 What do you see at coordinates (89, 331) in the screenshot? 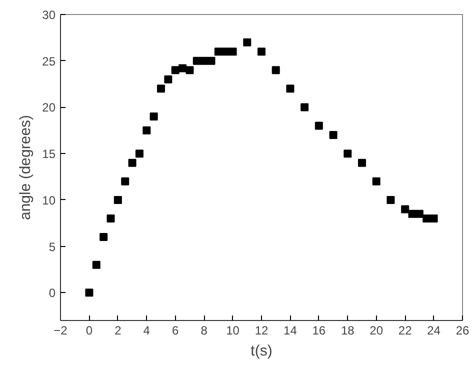
I see `x-tick-label: 0` at bounding box center [89, 331].